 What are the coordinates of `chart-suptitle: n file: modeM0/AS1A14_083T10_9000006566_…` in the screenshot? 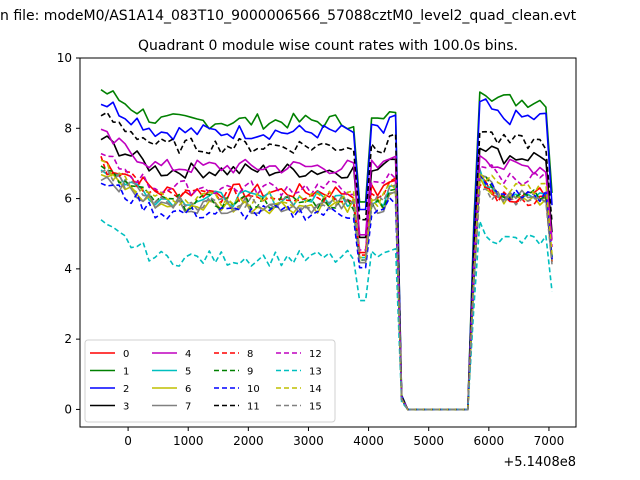 It's located at (288, 16).